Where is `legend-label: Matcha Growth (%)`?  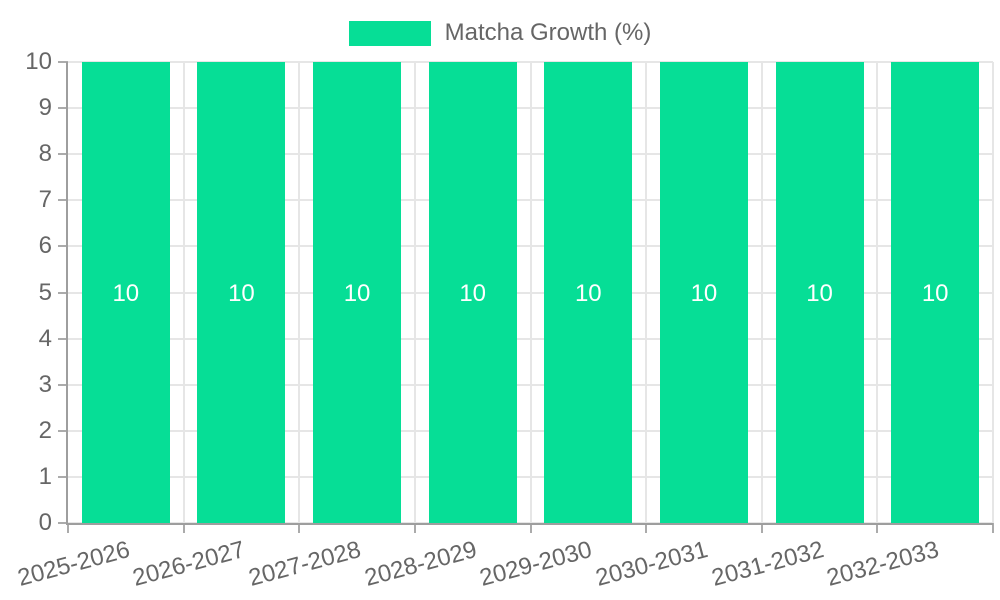
legend-label: Matcha Growth (%) is located at coordinates (548, 32).